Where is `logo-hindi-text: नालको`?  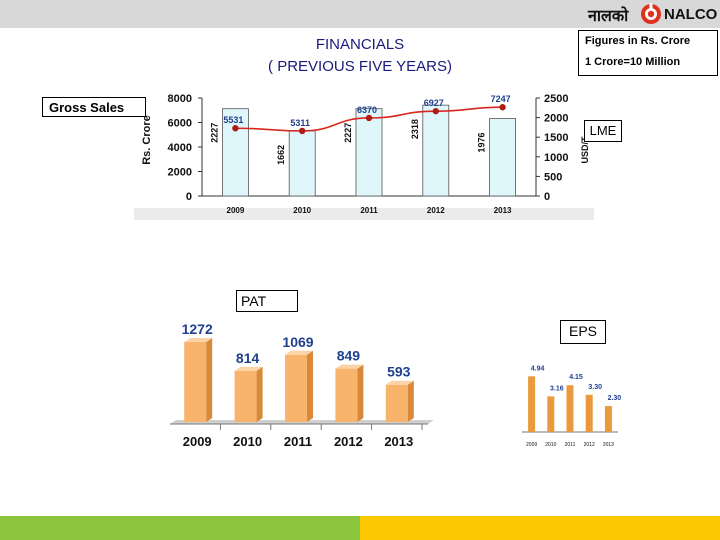 logo-hindi-text: नालको is located at coordinates (608, 15).